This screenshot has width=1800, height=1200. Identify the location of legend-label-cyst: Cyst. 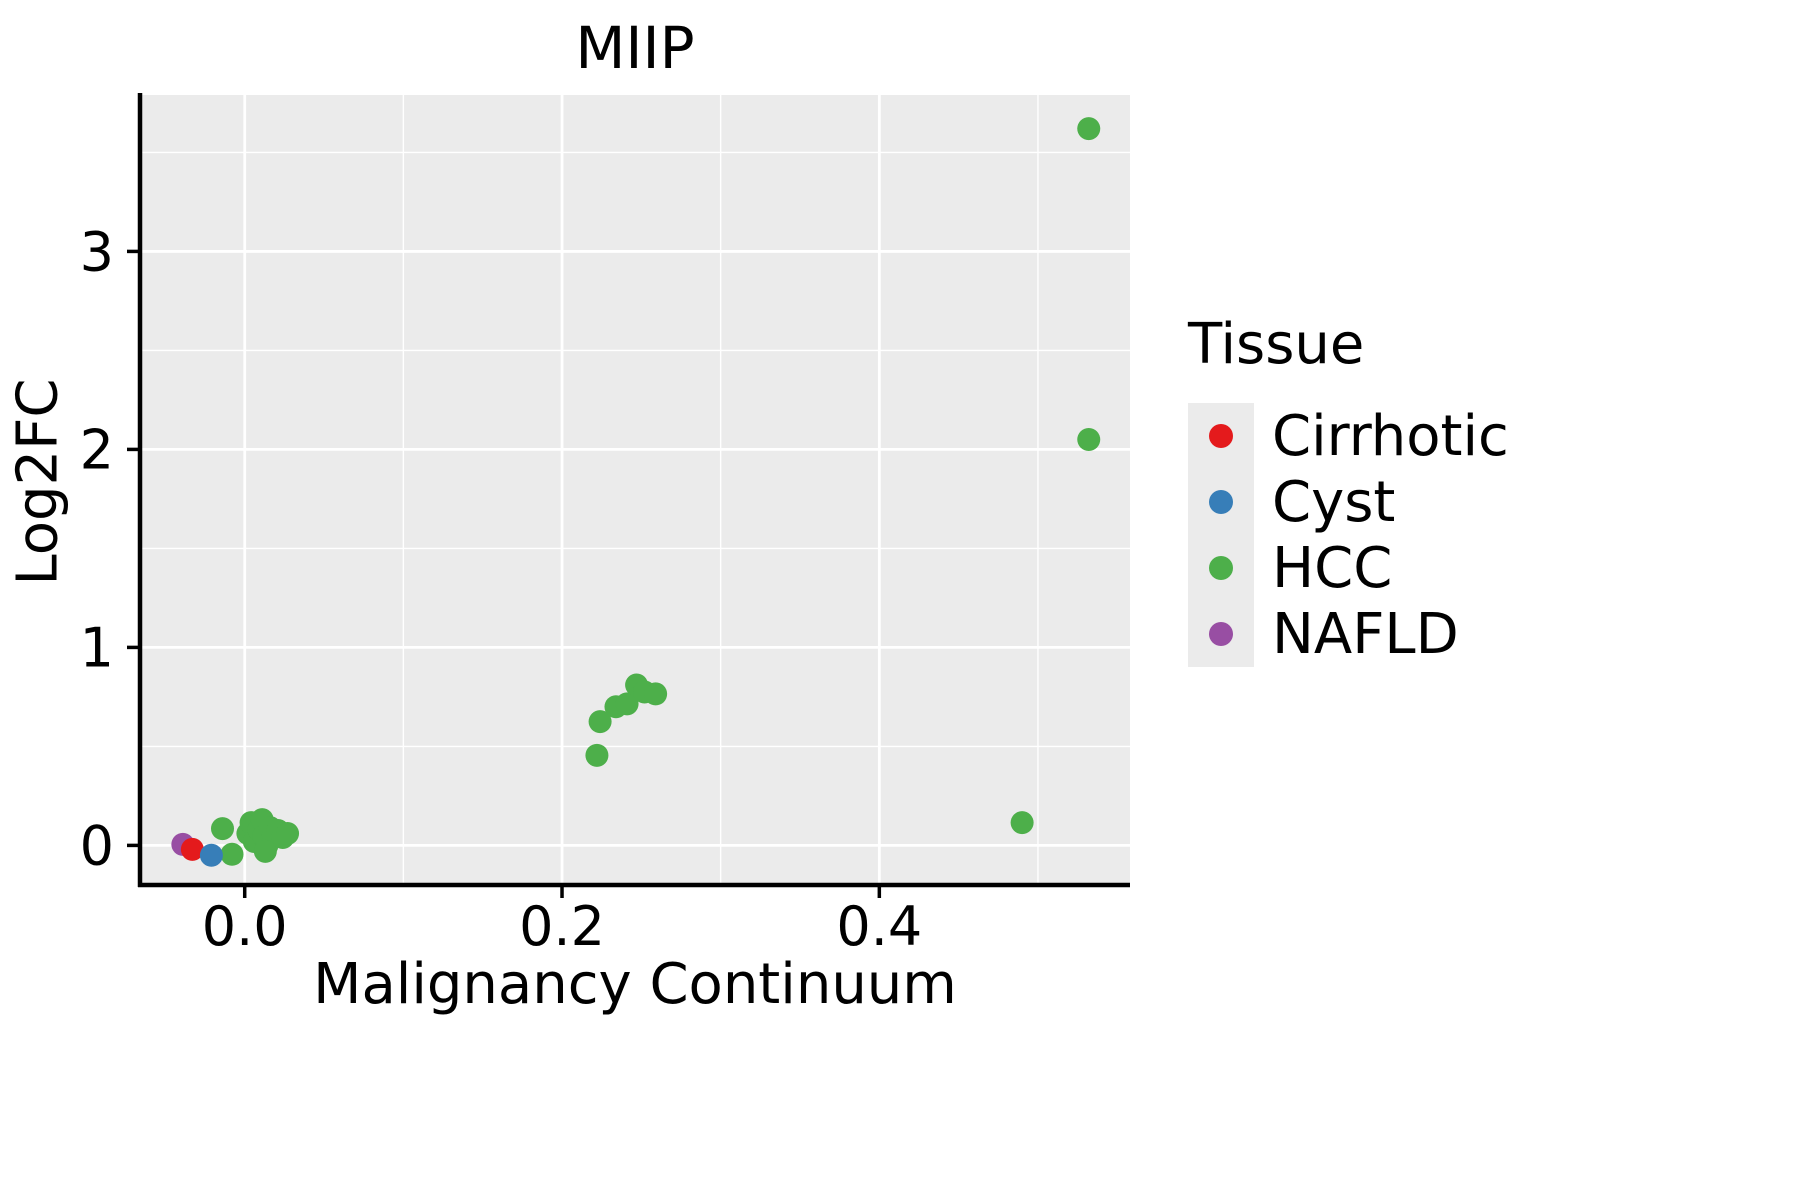
(1334, 502).